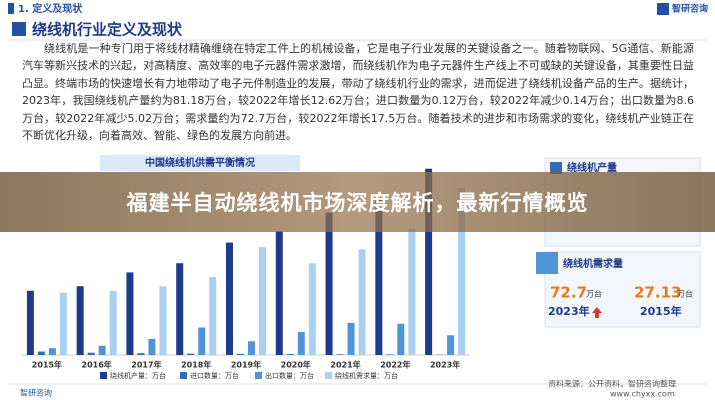 The image size is (715, 400). Describe the element at coordinates (622, 289) in the screenshot. I see `panel` at that location.